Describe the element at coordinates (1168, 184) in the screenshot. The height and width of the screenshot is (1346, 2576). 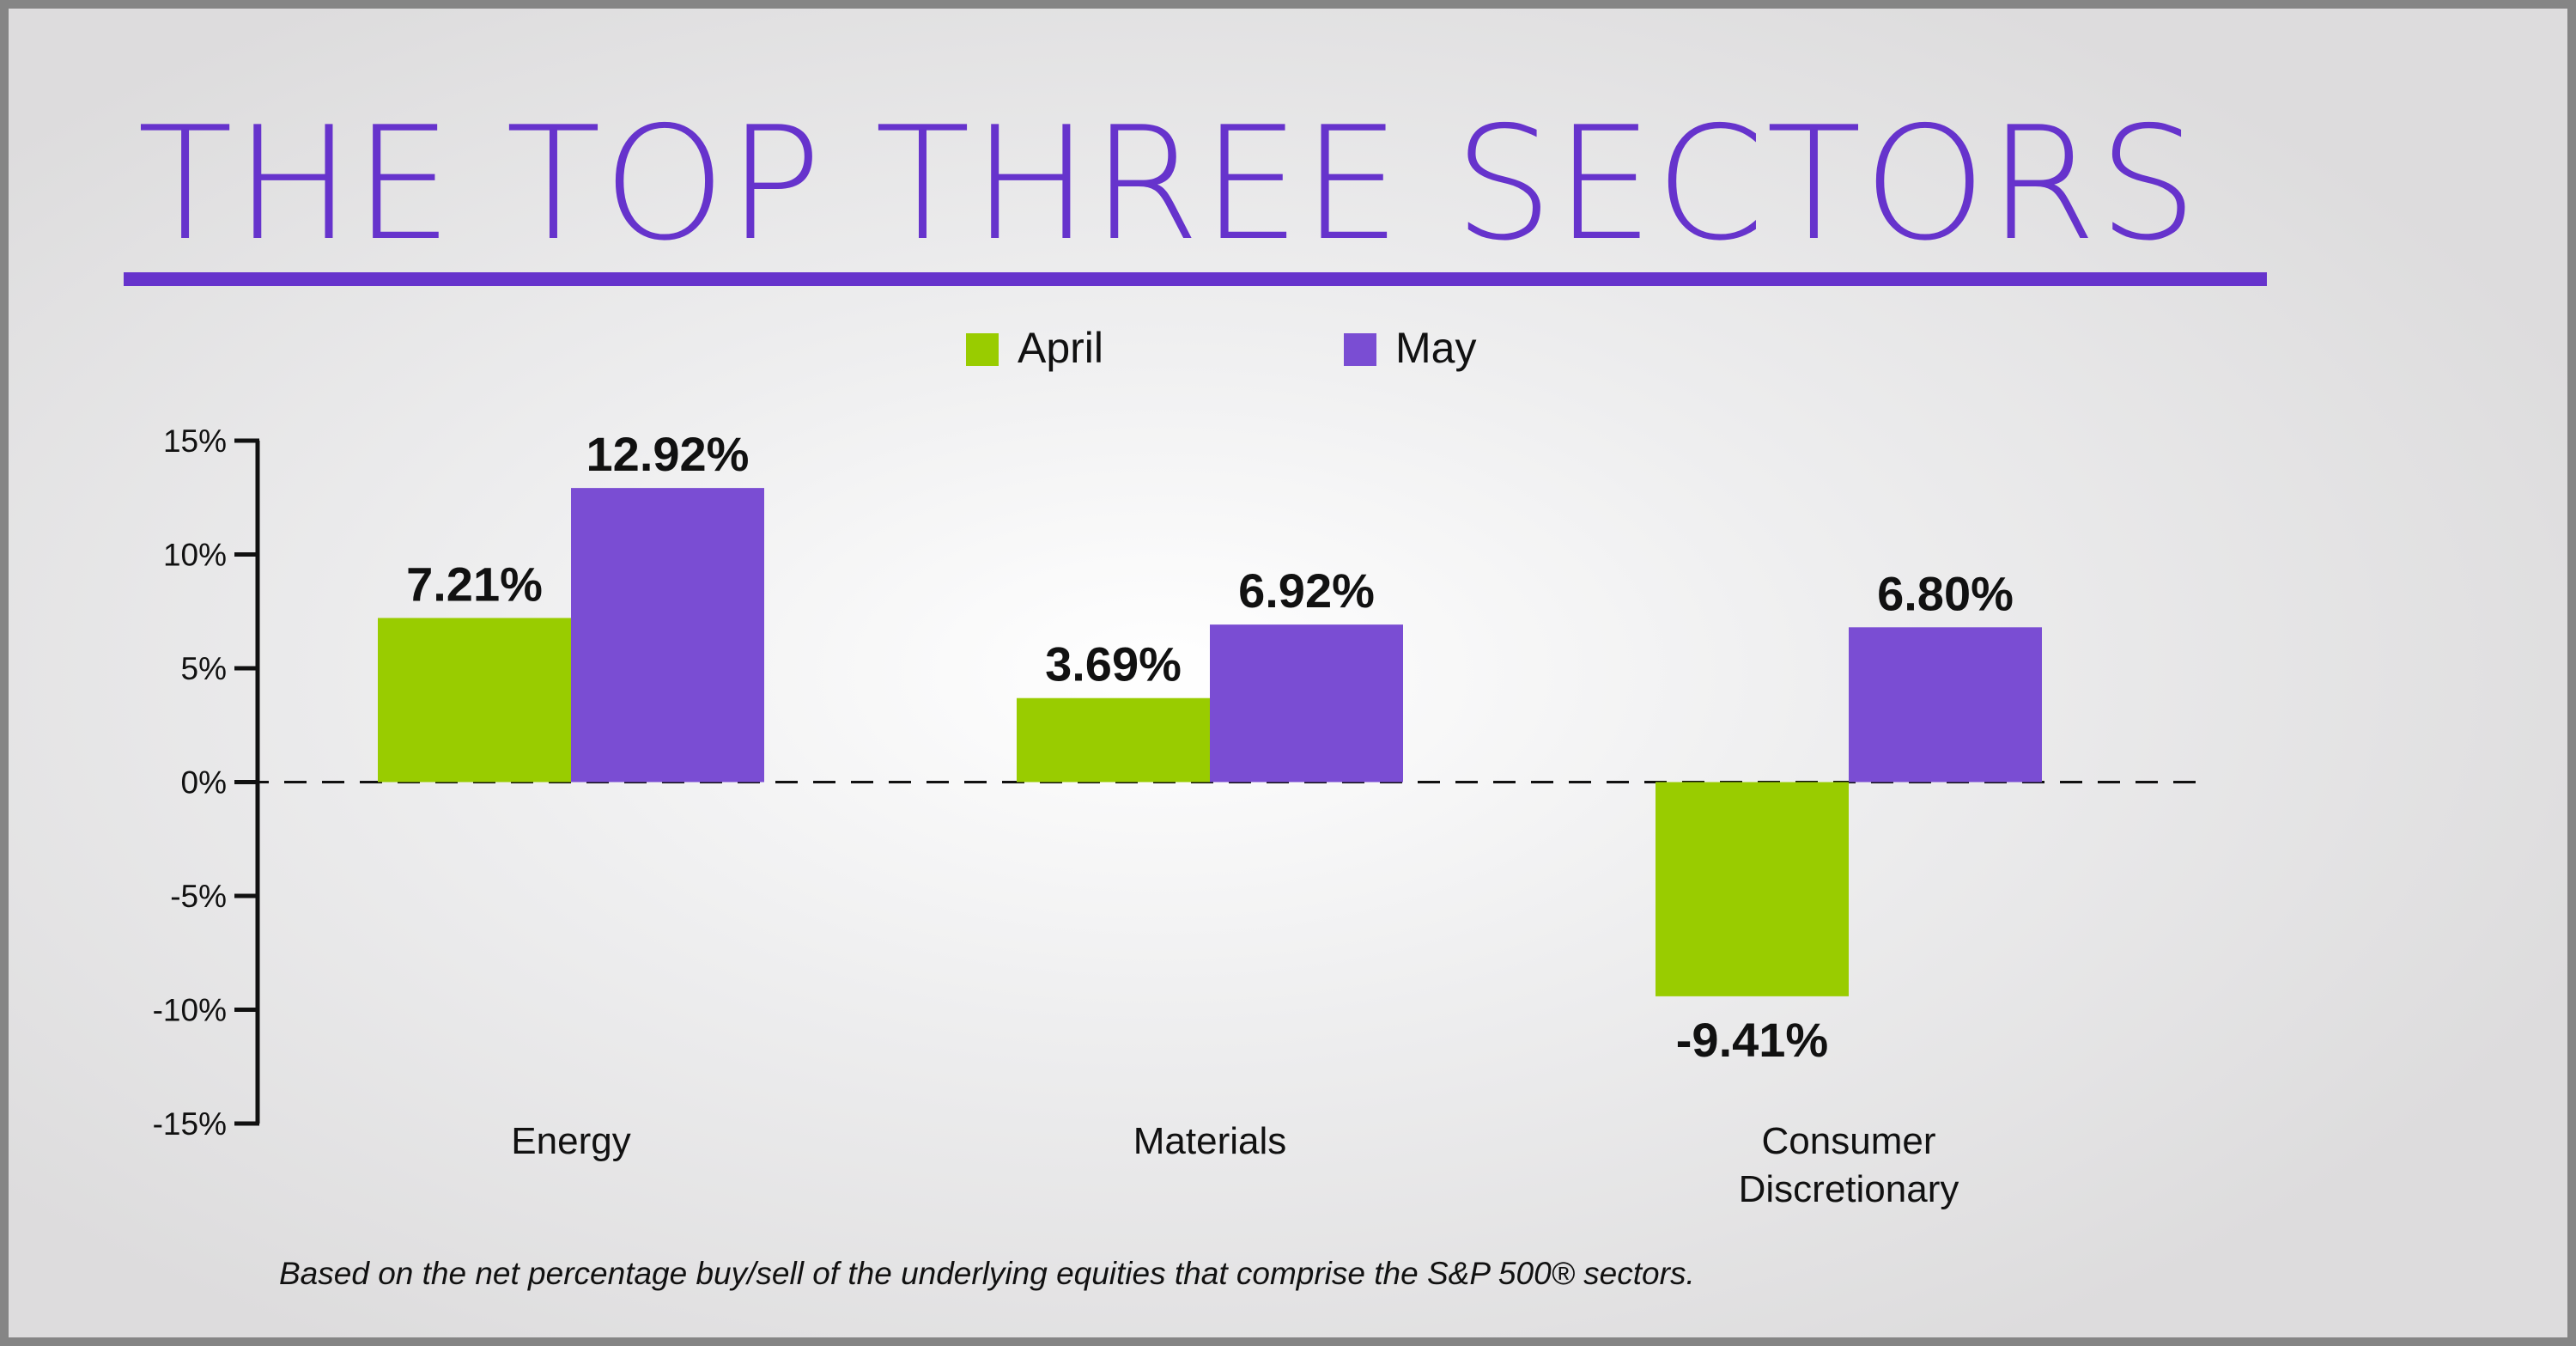
I see `chart-title: THE TOP THREE SECTORS` at that location.